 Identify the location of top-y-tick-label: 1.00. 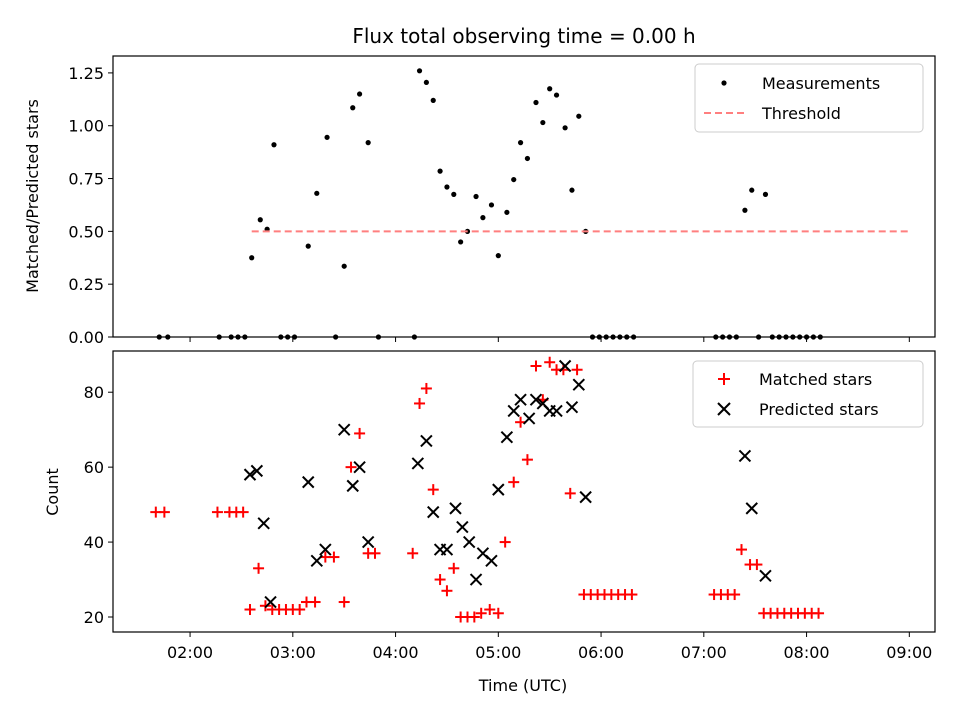
(86, 126).